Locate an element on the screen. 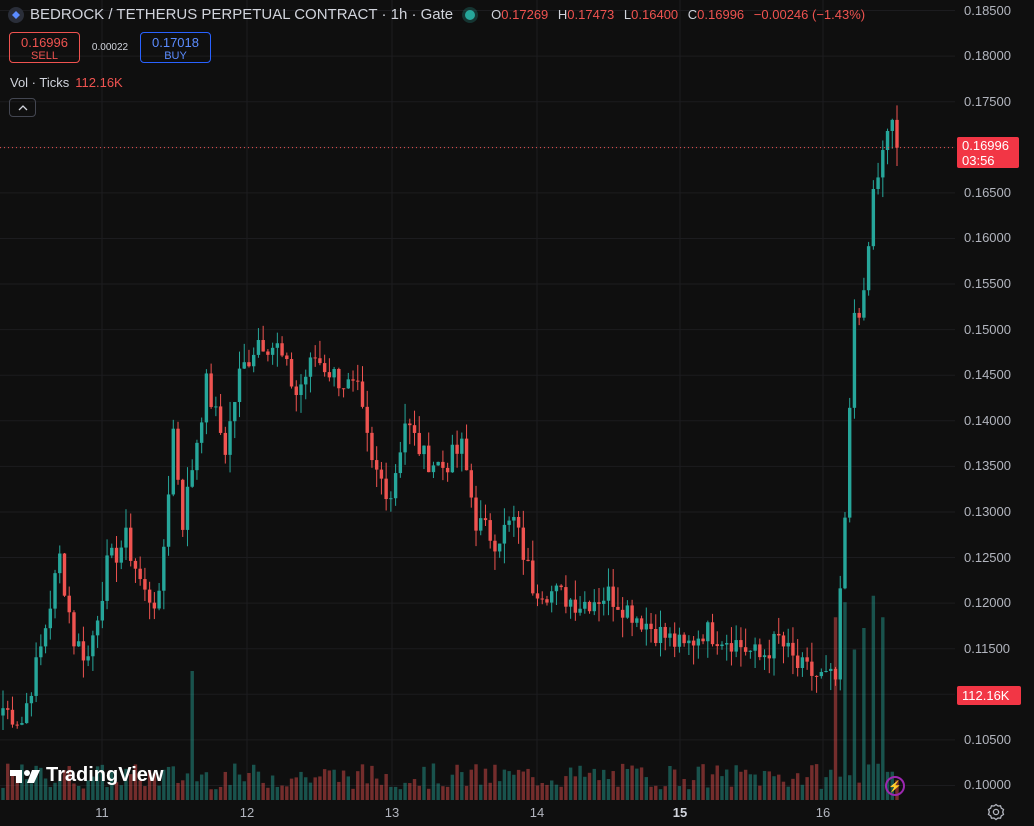 This screenshot has height=826, width=1034. time-axis-label: 11 is located at coordinates (102, 812).